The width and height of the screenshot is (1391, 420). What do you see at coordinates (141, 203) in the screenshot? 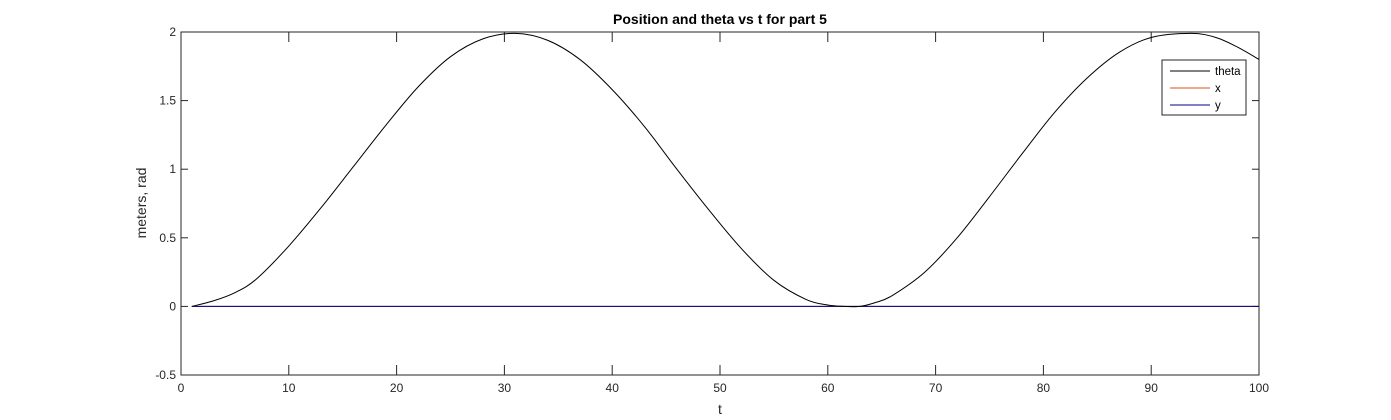
I see `y-axis-label: meters, rad` at bounding box center [141, 203].